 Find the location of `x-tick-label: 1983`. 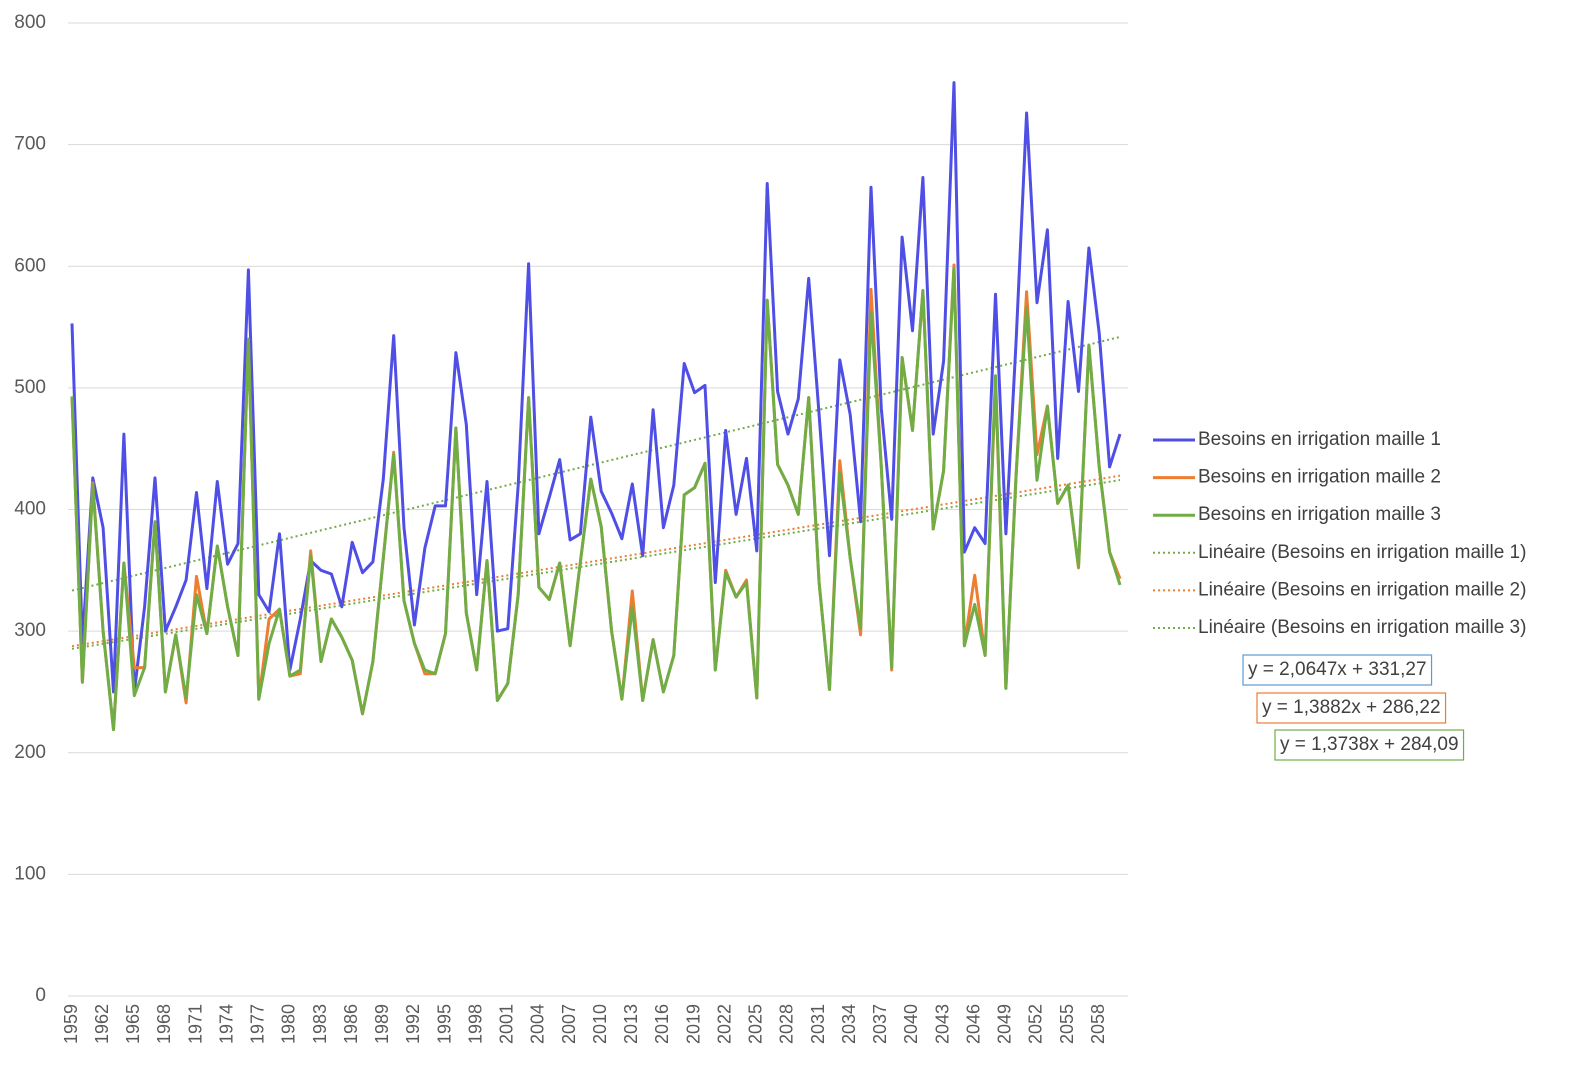

x-tick-label: 1983 is located at coordinates (320, 1024).